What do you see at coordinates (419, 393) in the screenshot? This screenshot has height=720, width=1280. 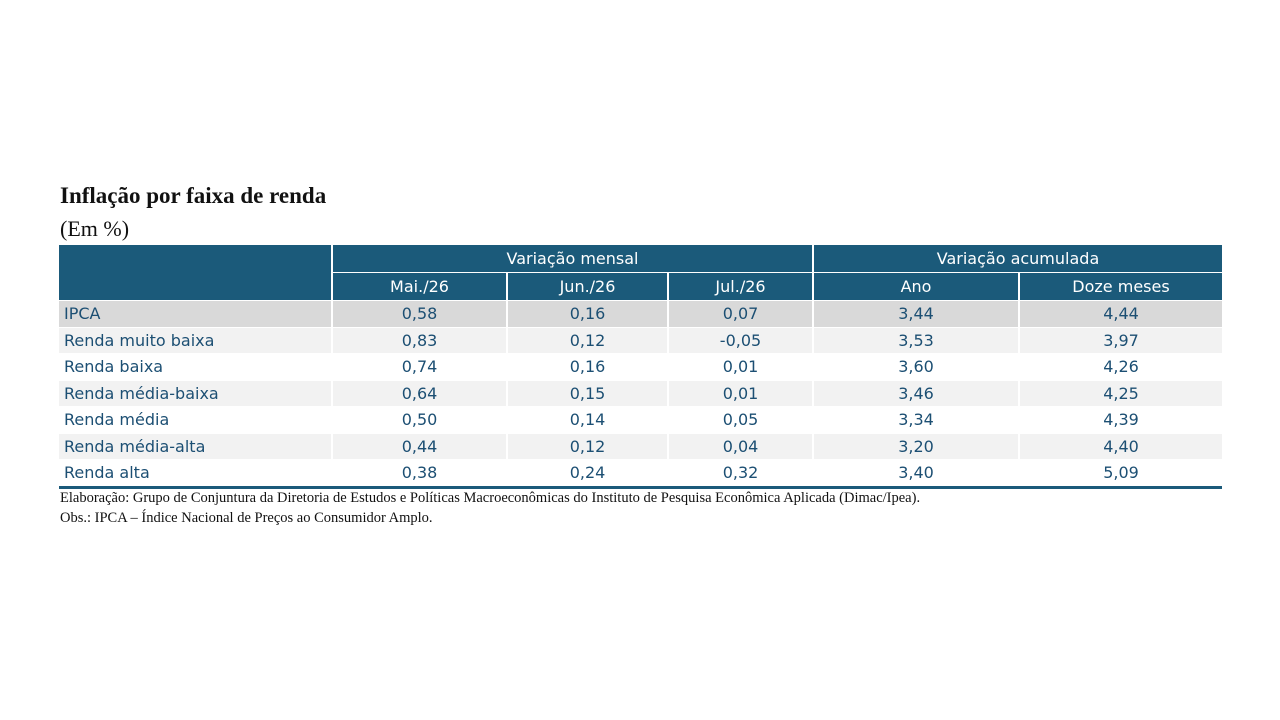 I see `table-cell: 0,64` at bounding box center [419, 393].